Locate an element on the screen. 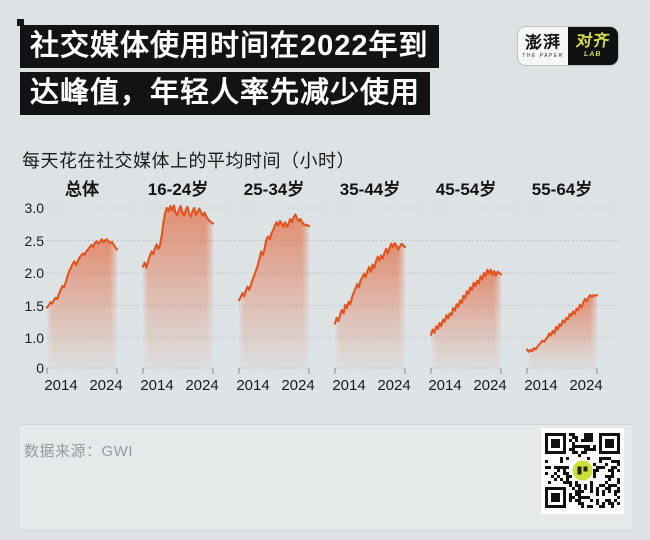  y-axis-tick-label: 0 is located at coordinates (40, 368).